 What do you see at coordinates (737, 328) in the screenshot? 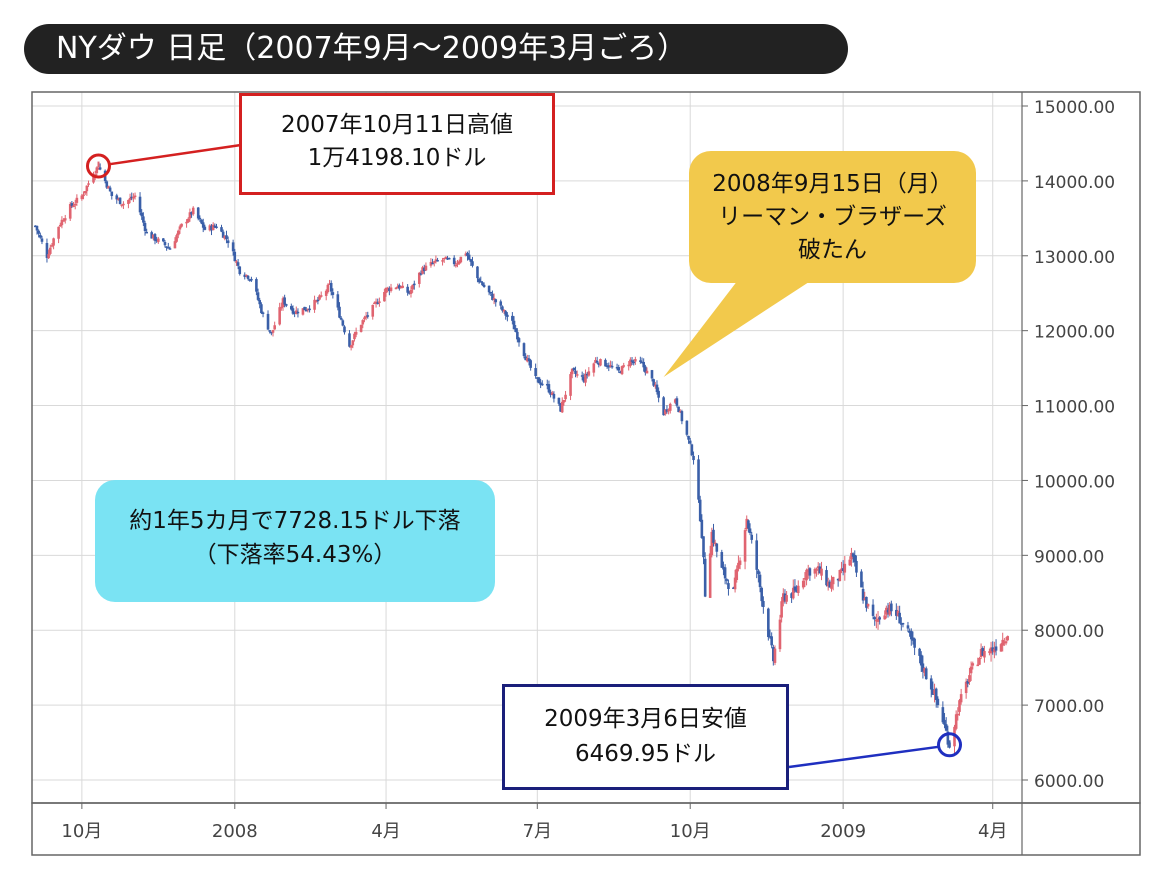
I see `lehman-callout-pointer` at bounding box center [737, 328].